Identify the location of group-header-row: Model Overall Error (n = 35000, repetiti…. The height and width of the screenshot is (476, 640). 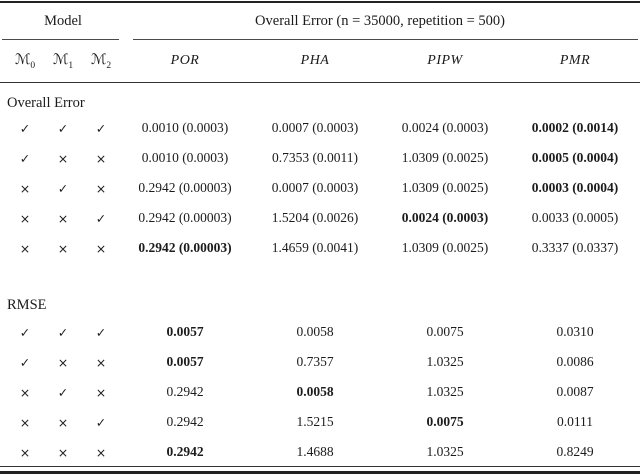
(320, 21).